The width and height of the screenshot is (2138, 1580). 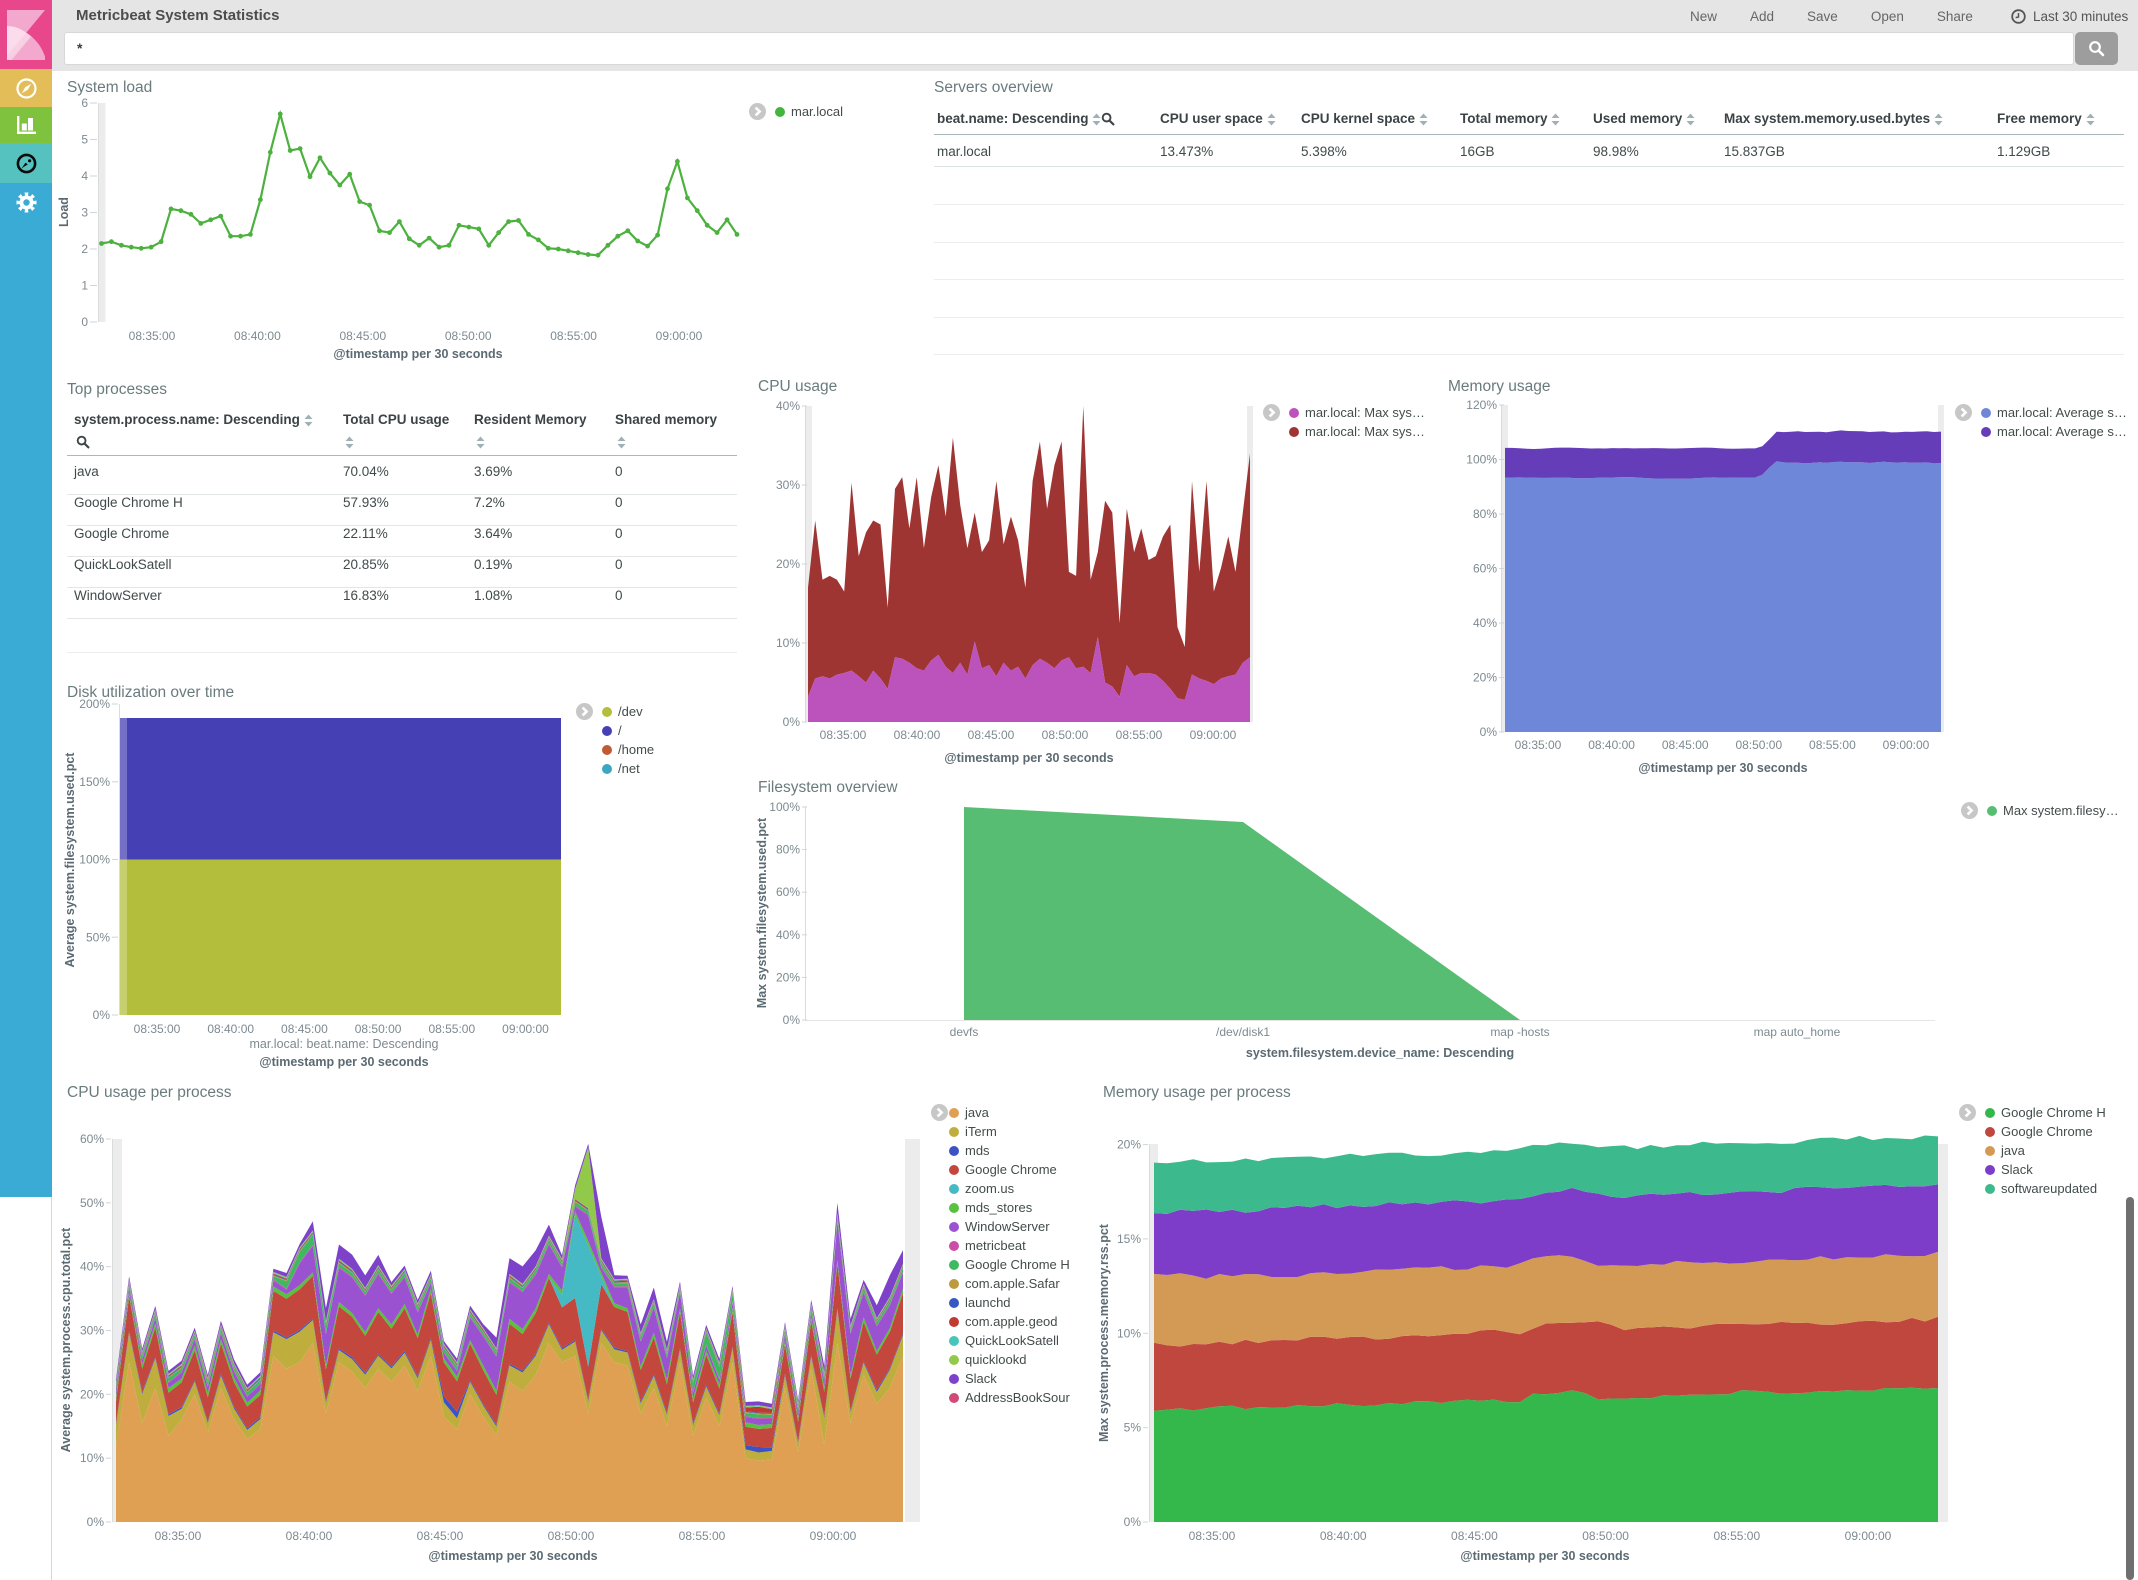 What do you see at coordinates (94, 704) in the screenshot?
I see `svg-text: 200%` at bounding box center [94, 704].